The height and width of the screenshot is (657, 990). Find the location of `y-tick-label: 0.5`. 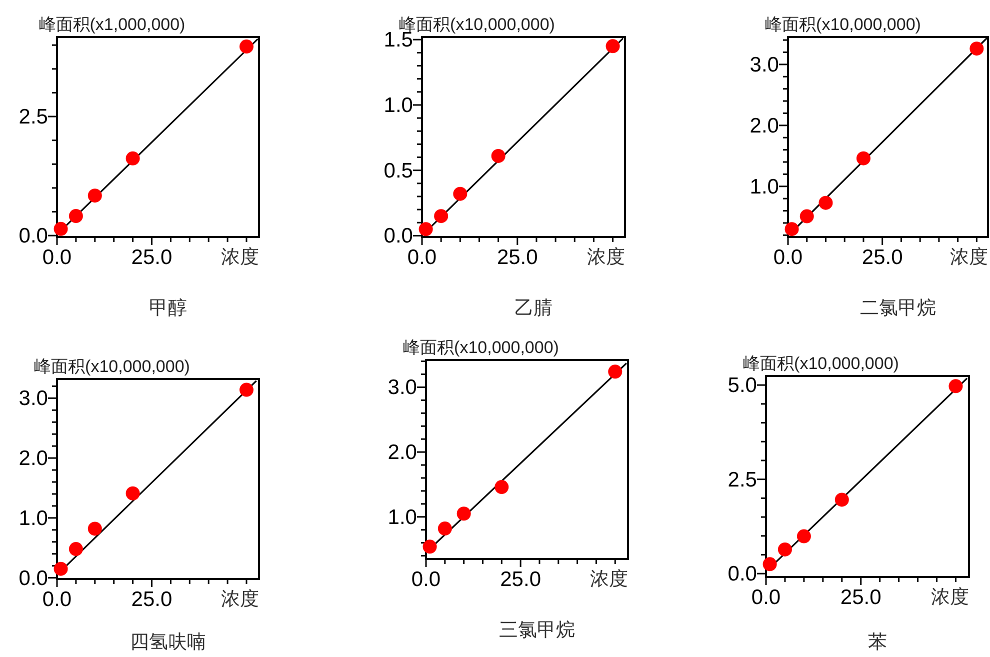

y-tick-label: 0.5 is located at coordinates (398, 170).